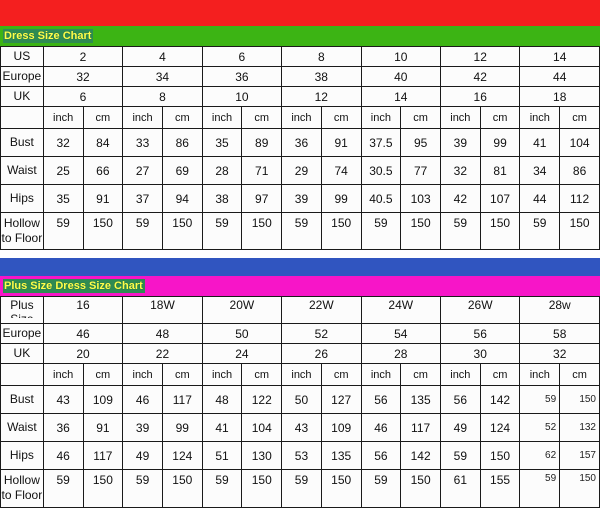  Describe the element at coordinates (420, 117) in the screenshot. I see `unit-cm-4: cm` at that location.